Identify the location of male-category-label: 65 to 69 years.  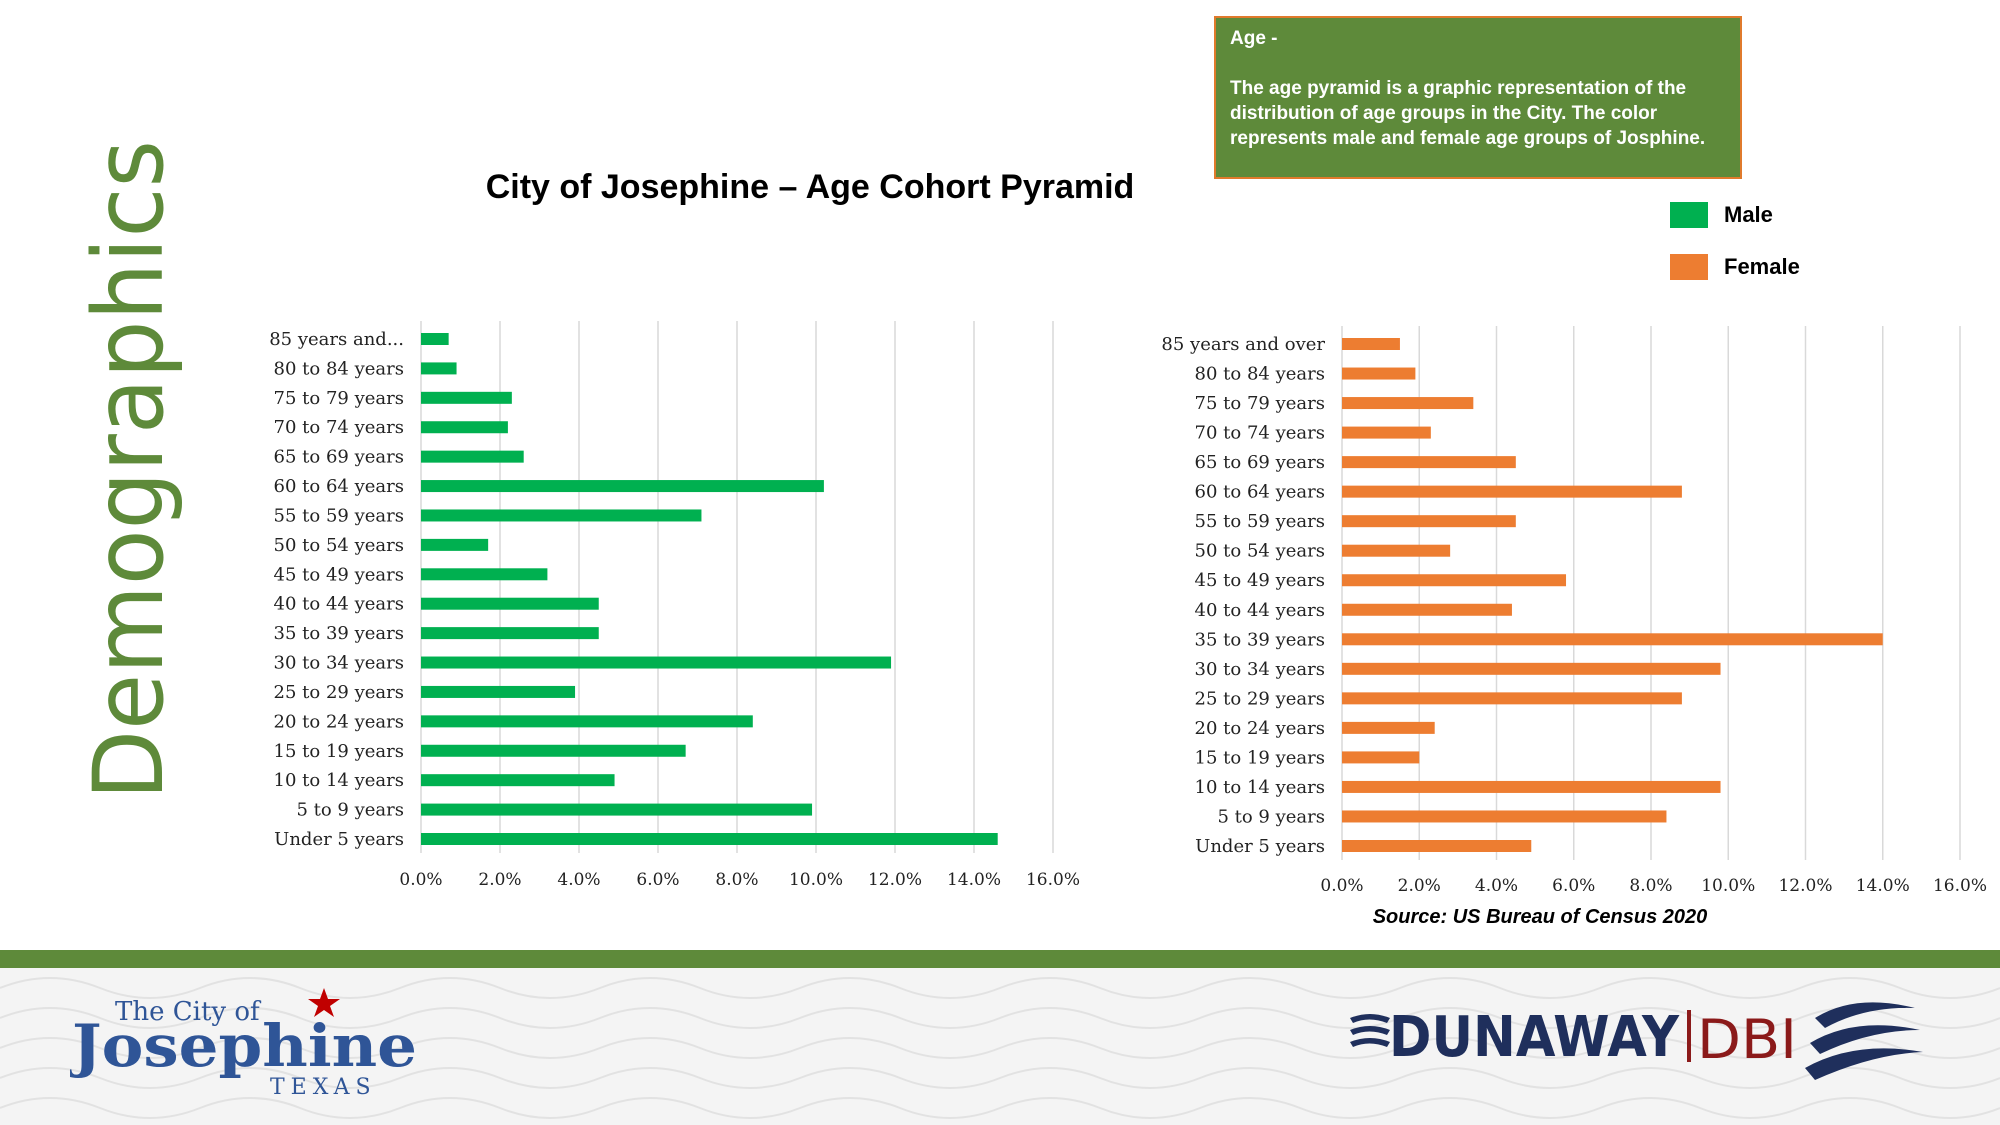
(339, 457).